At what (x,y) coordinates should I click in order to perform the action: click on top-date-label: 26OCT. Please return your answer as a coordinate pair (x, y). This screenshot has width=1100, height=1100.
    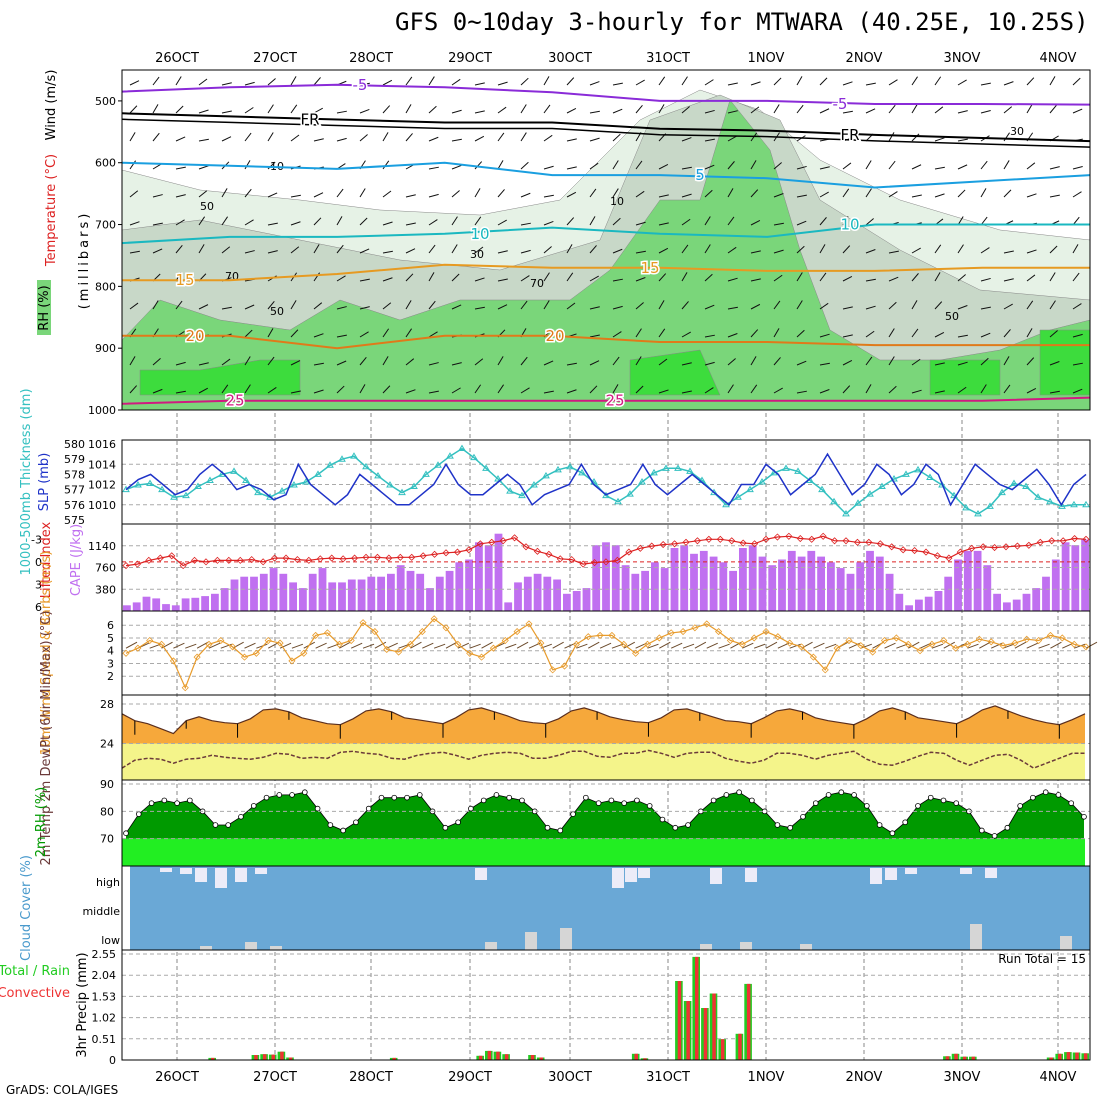
    Looking at the image, I should click on (177, 58).